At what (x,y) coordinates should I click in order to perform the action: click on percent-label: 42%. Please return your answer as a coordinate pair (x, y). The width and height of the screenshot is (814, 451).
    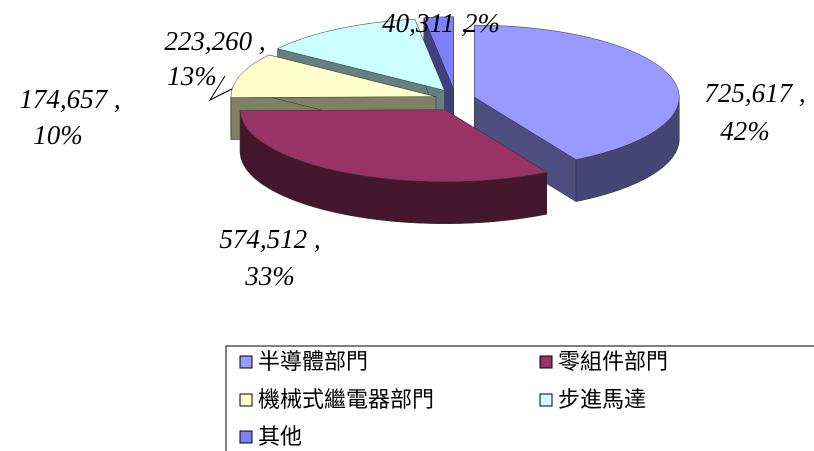
    Looking at the image, I should click on (745, 131).